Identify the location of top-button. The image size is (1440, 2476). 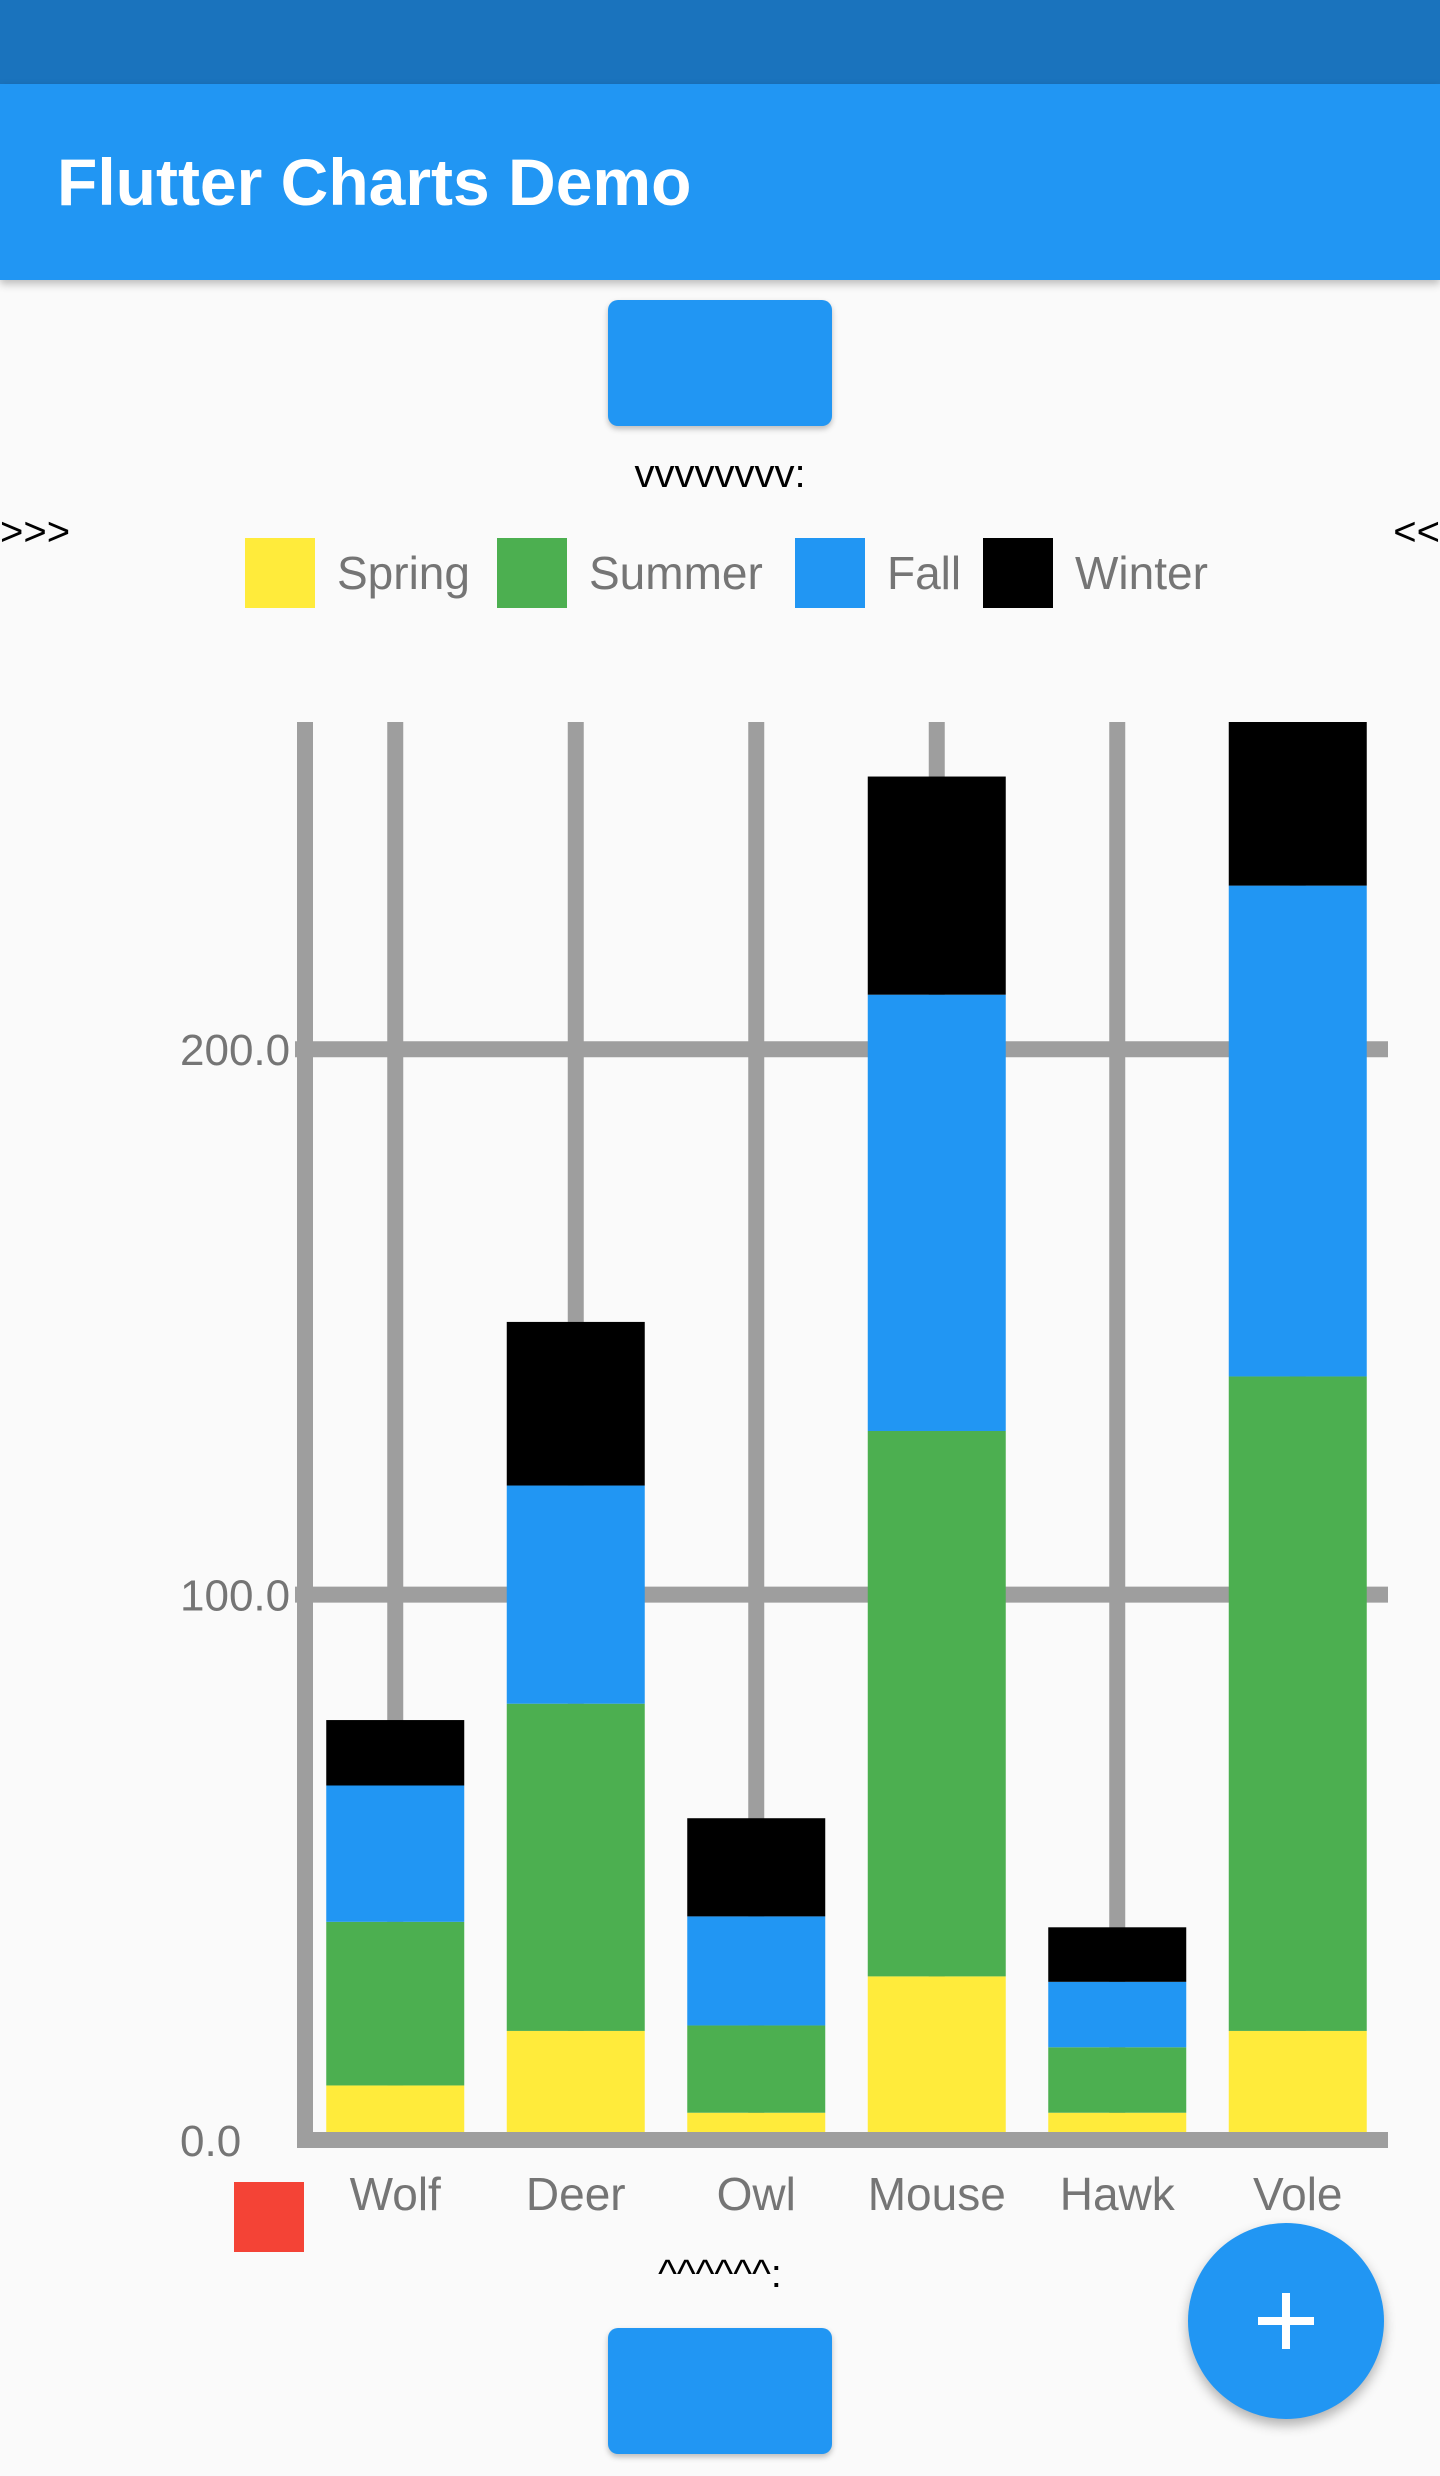
(720, 363).